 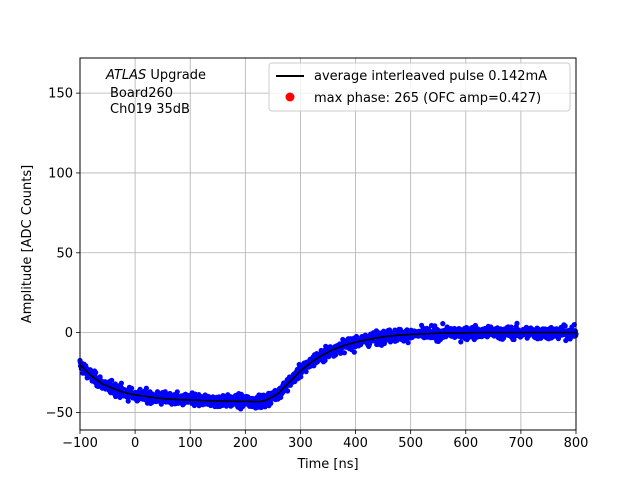 I want to click on upgrade-label: Upgrade, so click(x=176, y=75).